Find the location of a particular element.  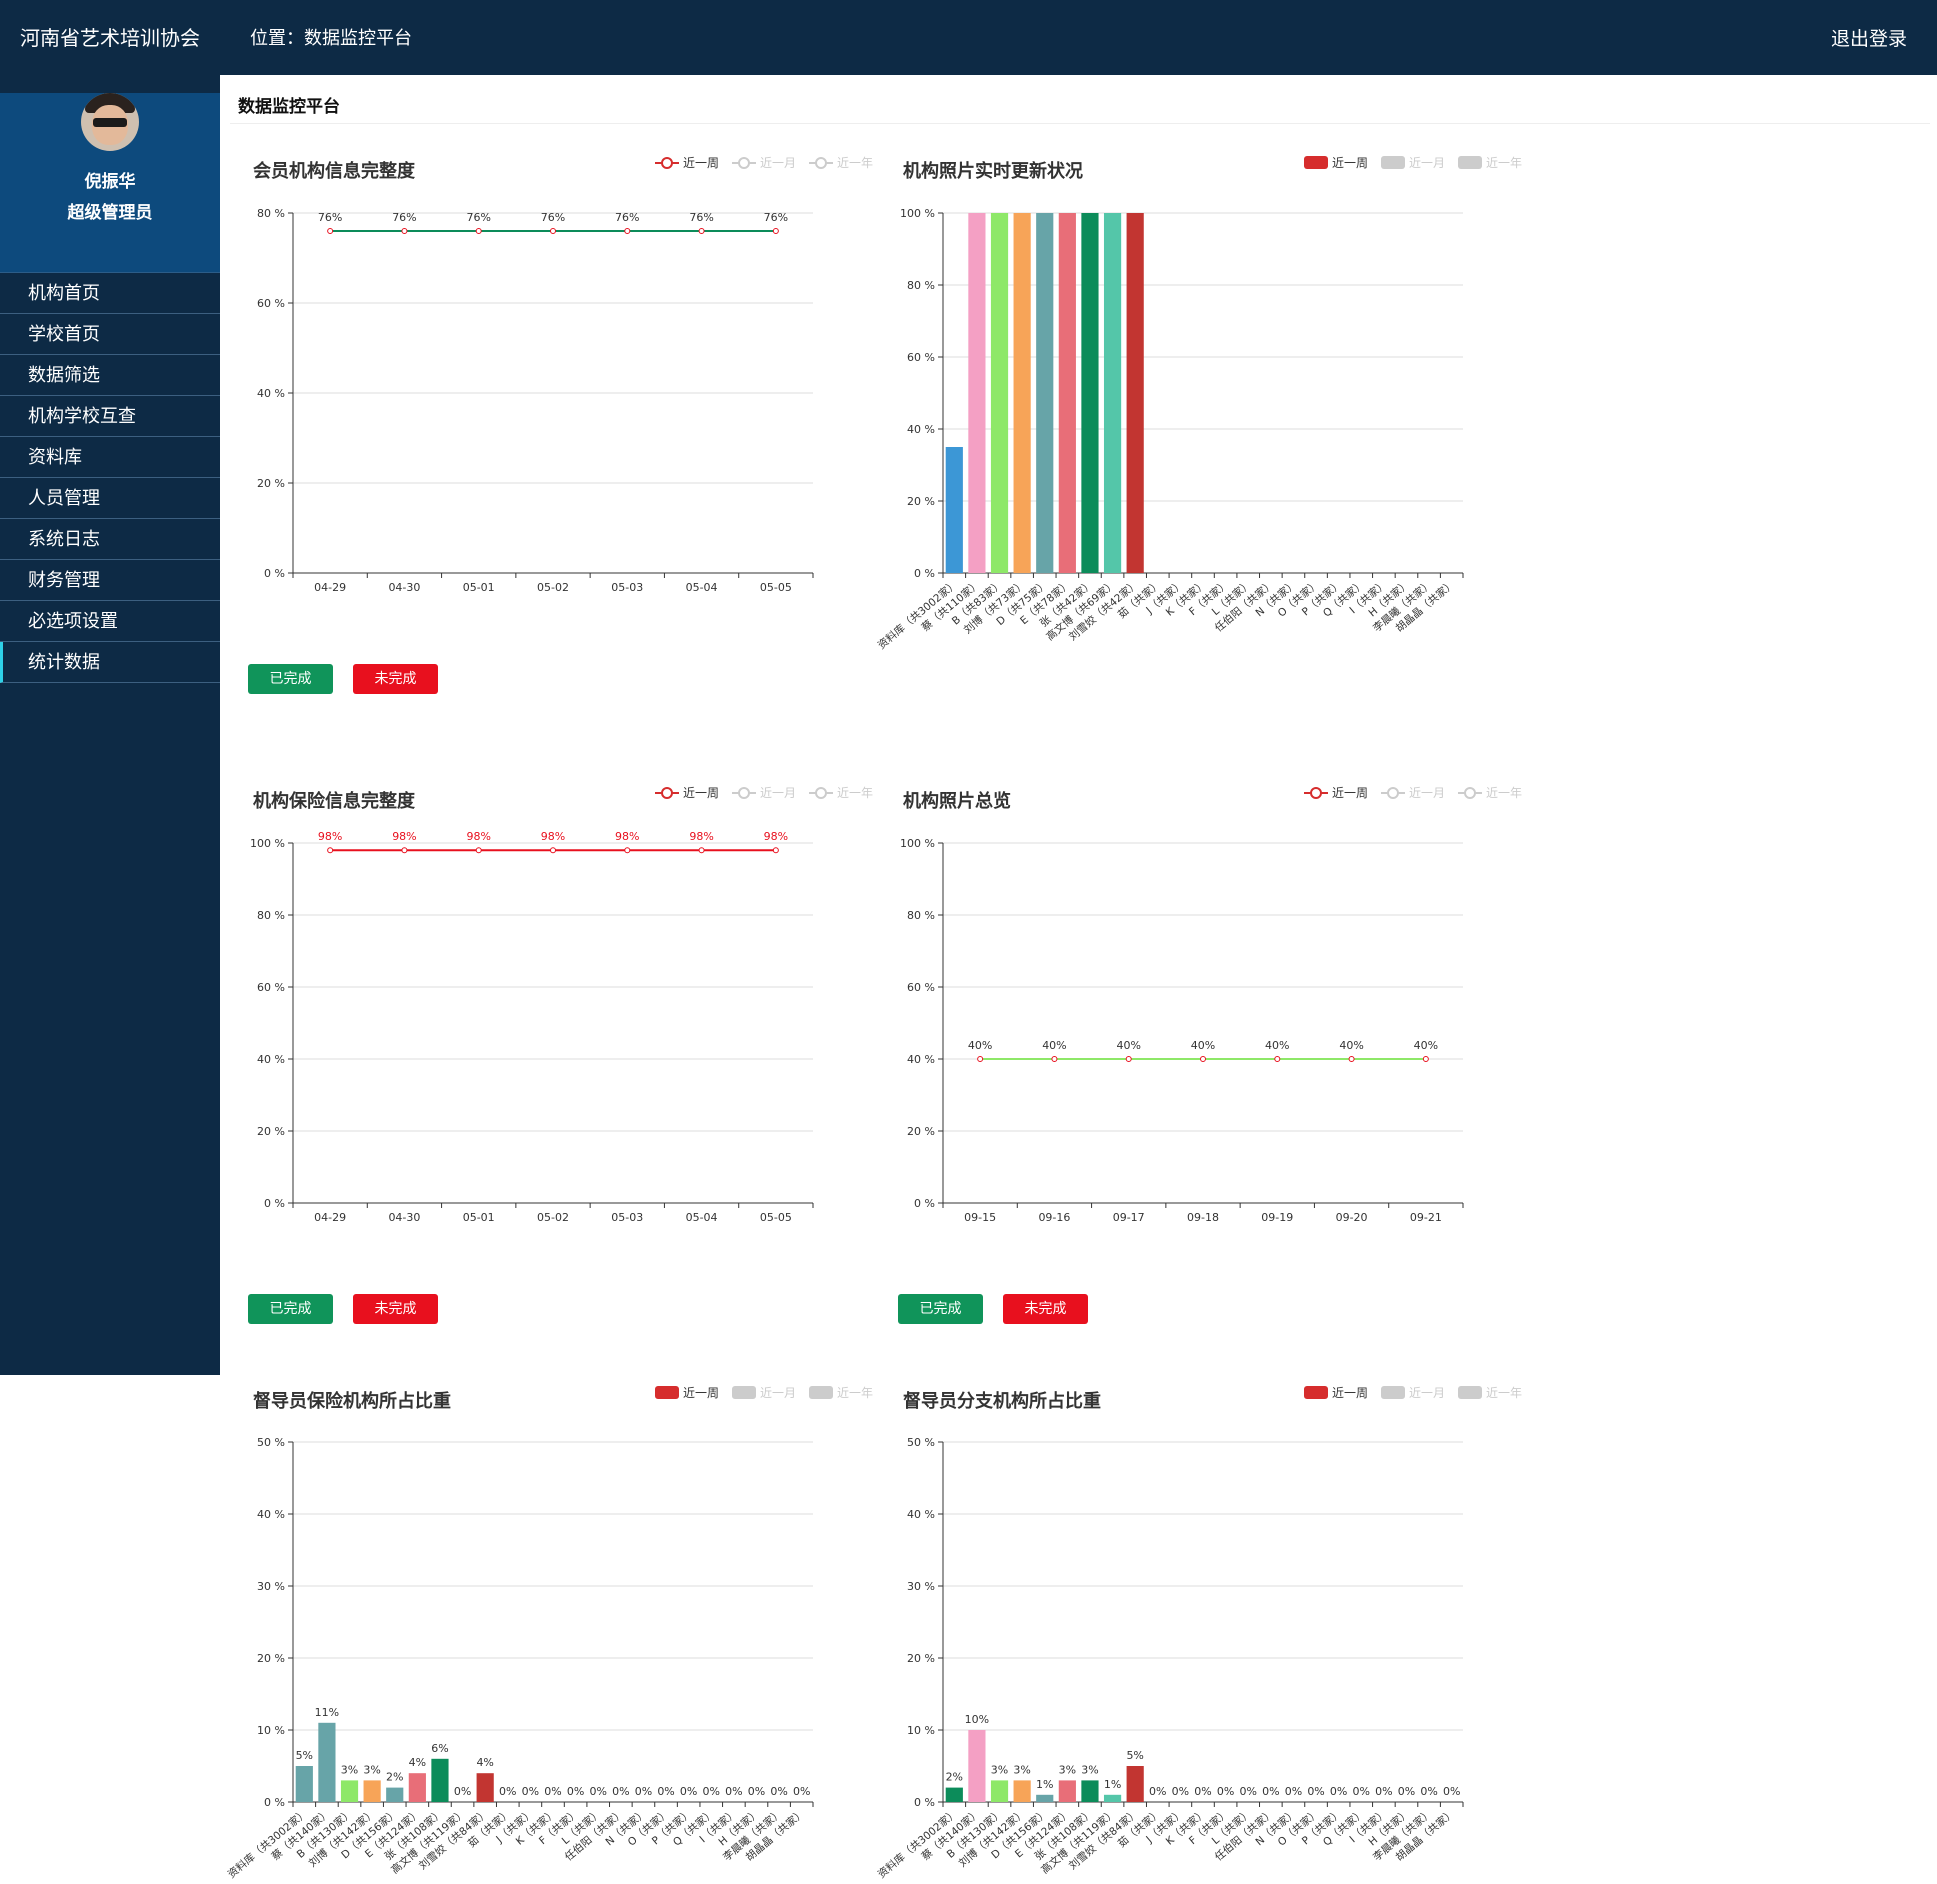

sidebar-item-8: 必选项设置 is located at coordinates (110, 621).